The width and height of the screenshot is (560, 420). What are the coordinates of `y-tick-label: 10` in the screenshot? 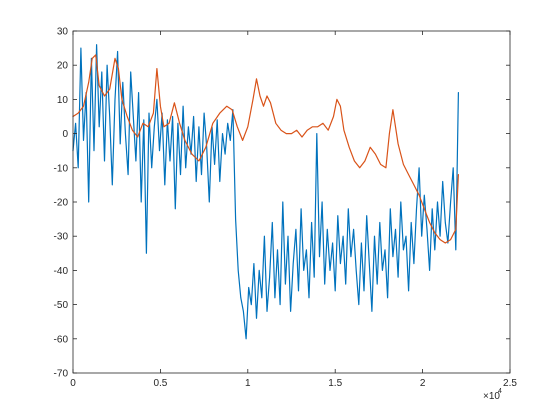 It's located at (63, 100).